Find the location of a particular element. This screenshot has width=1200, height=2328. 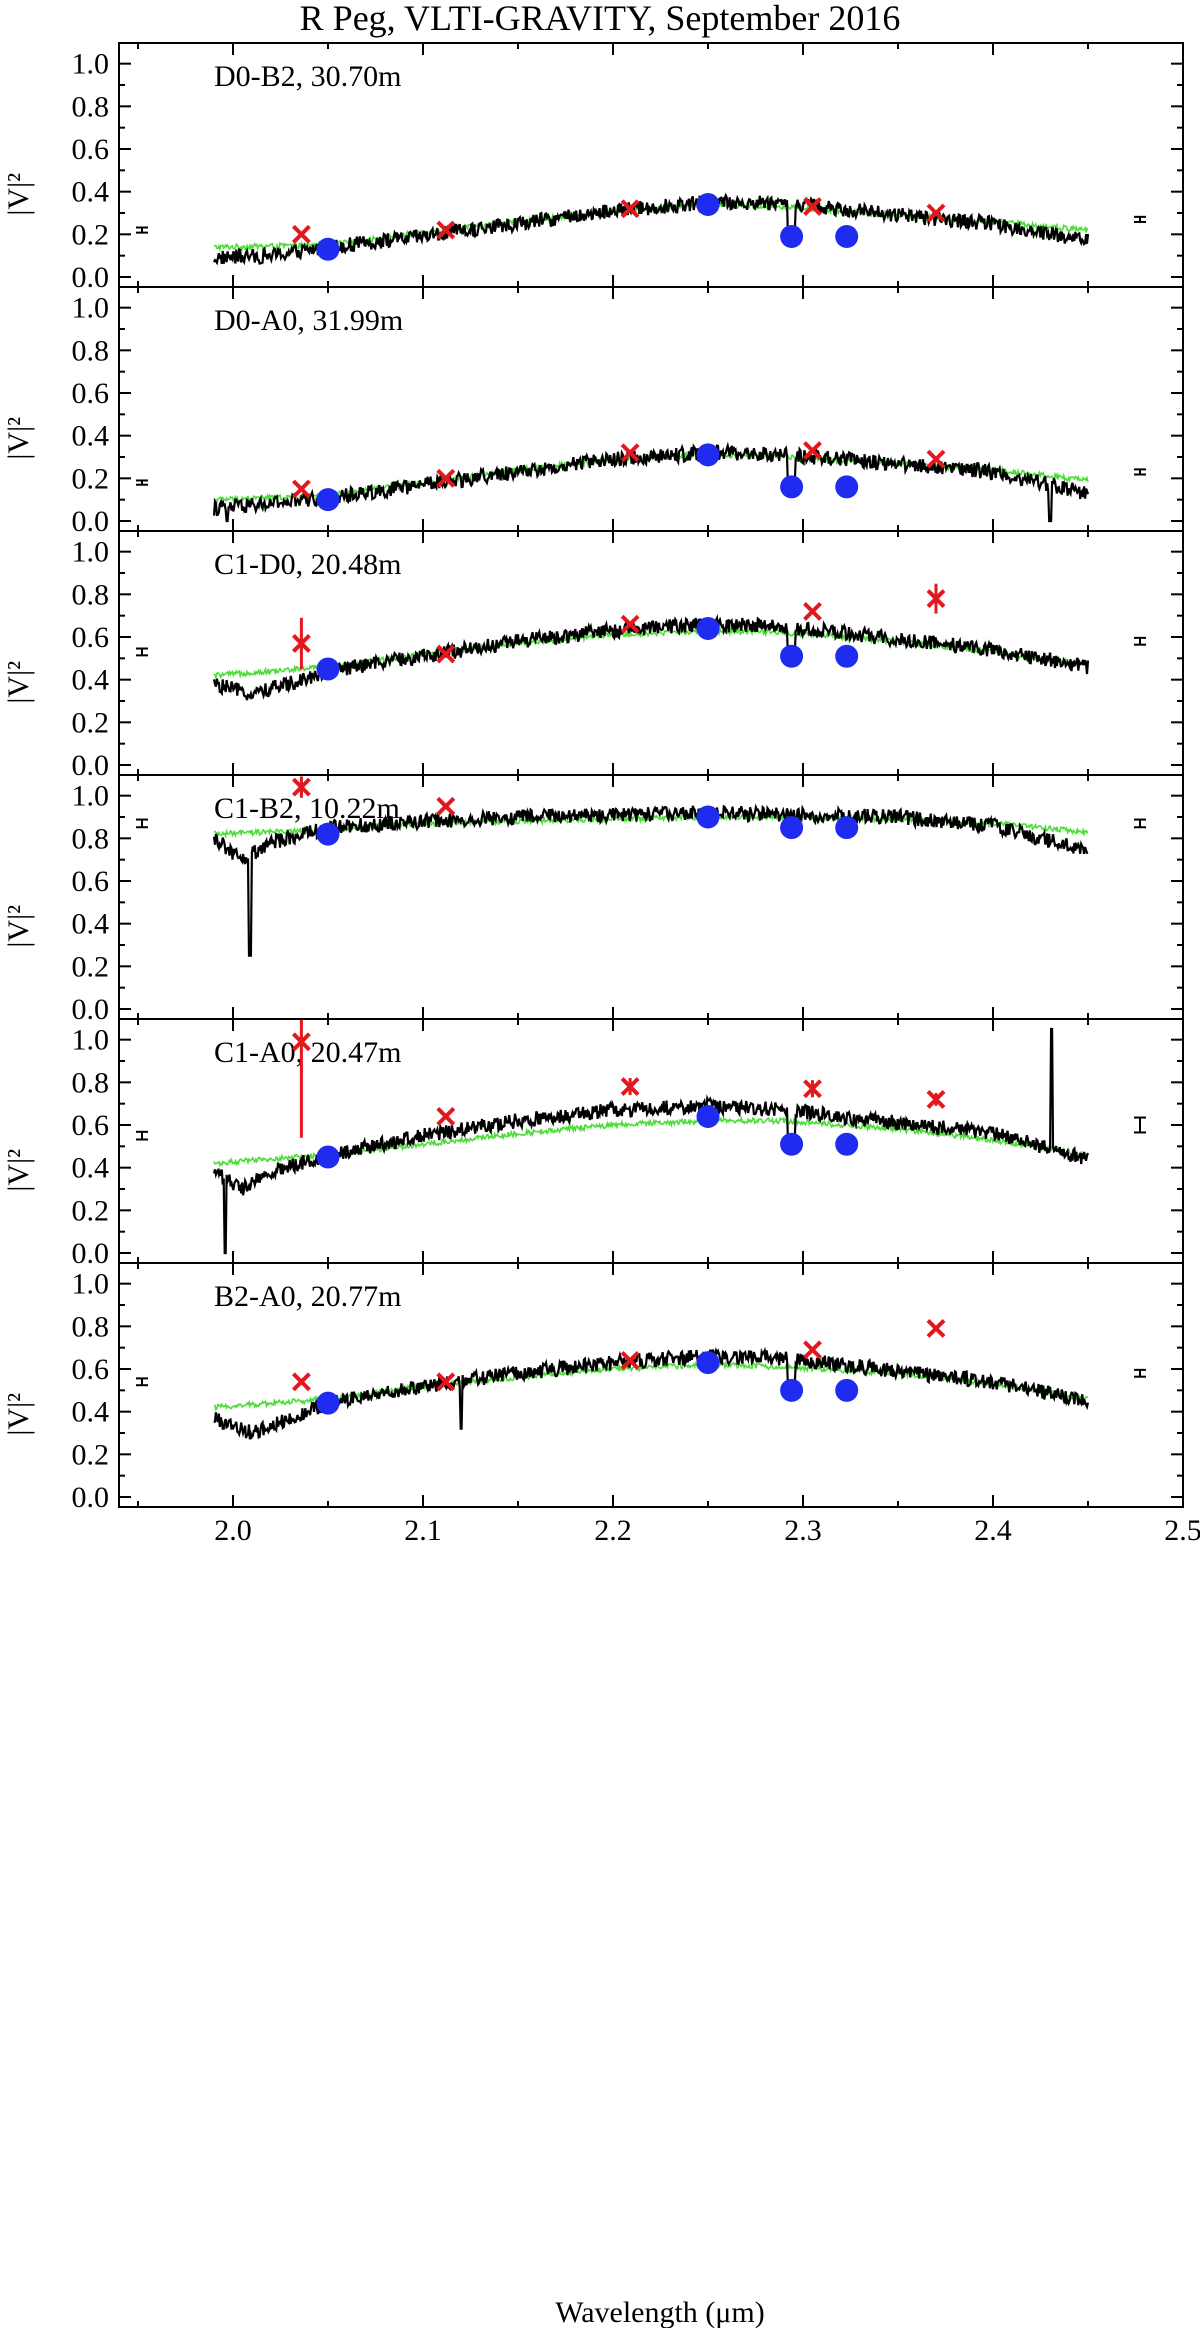

panel-c1-d0: 0.0 0.2 0.4 0.6 0.8 1.0 |V|² C1-D0, 20.48m is located at coordinates (593, 656).